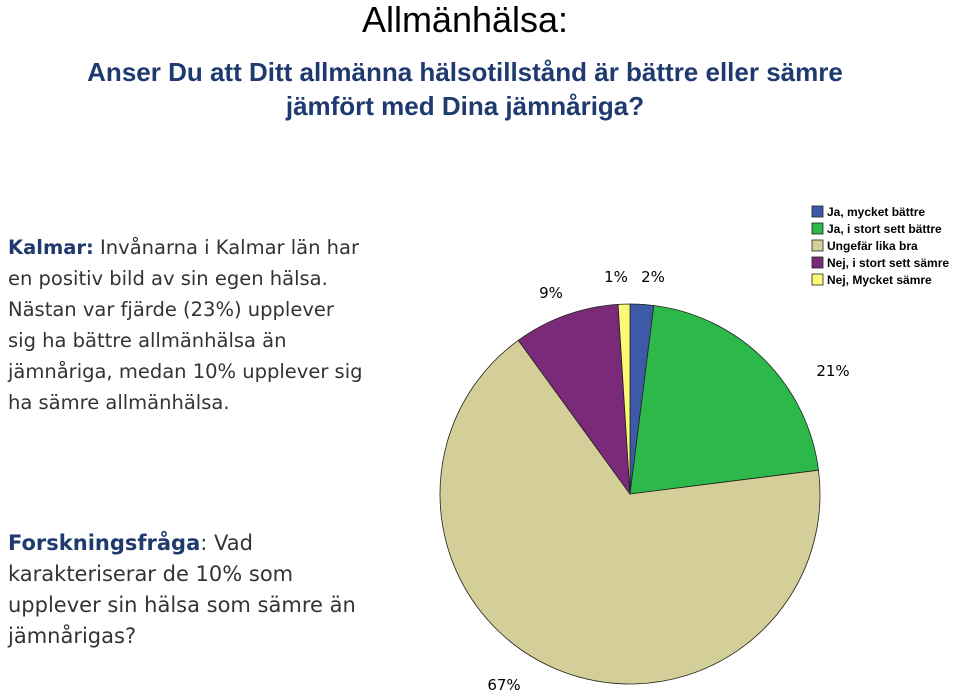  Describe the element at coordinates (879, 280) in the screenshot. I see `legend-label: Nej, Mycket sämre` at that location.